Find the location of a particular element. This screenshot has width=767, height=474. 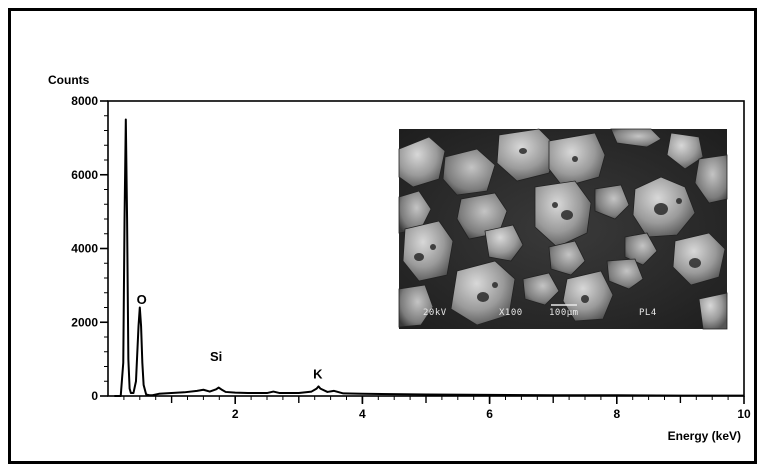

sem-sample-id: PL4 is located at coordinates (648, 313).